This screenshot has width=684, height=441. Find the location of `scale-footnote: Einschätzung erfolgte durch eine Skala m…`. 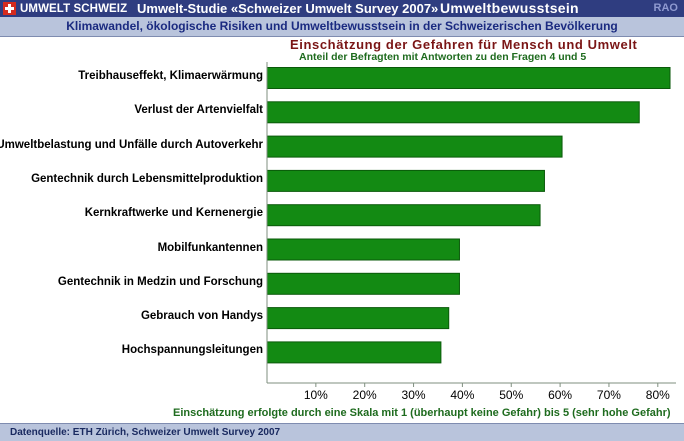

scale-footnote: Einschätzung erfolgte durch eine Skala m… is located at coordinates (422, 413).